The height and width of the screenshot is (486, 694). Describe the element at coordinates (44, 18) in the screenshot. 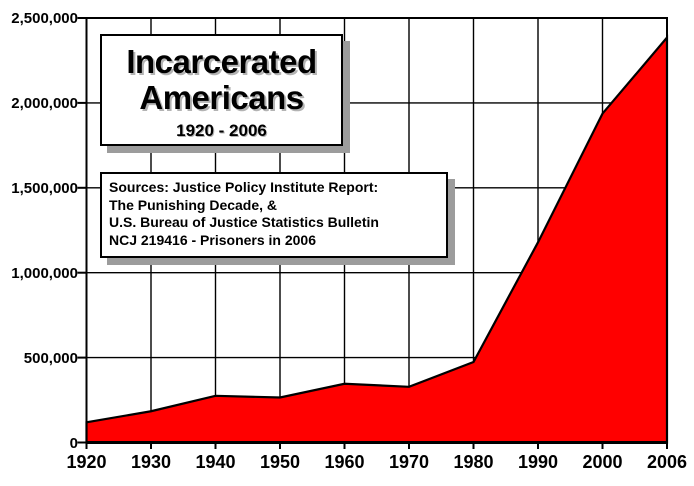

I see `y-axis-tick-label: 2,500,000` at that location.